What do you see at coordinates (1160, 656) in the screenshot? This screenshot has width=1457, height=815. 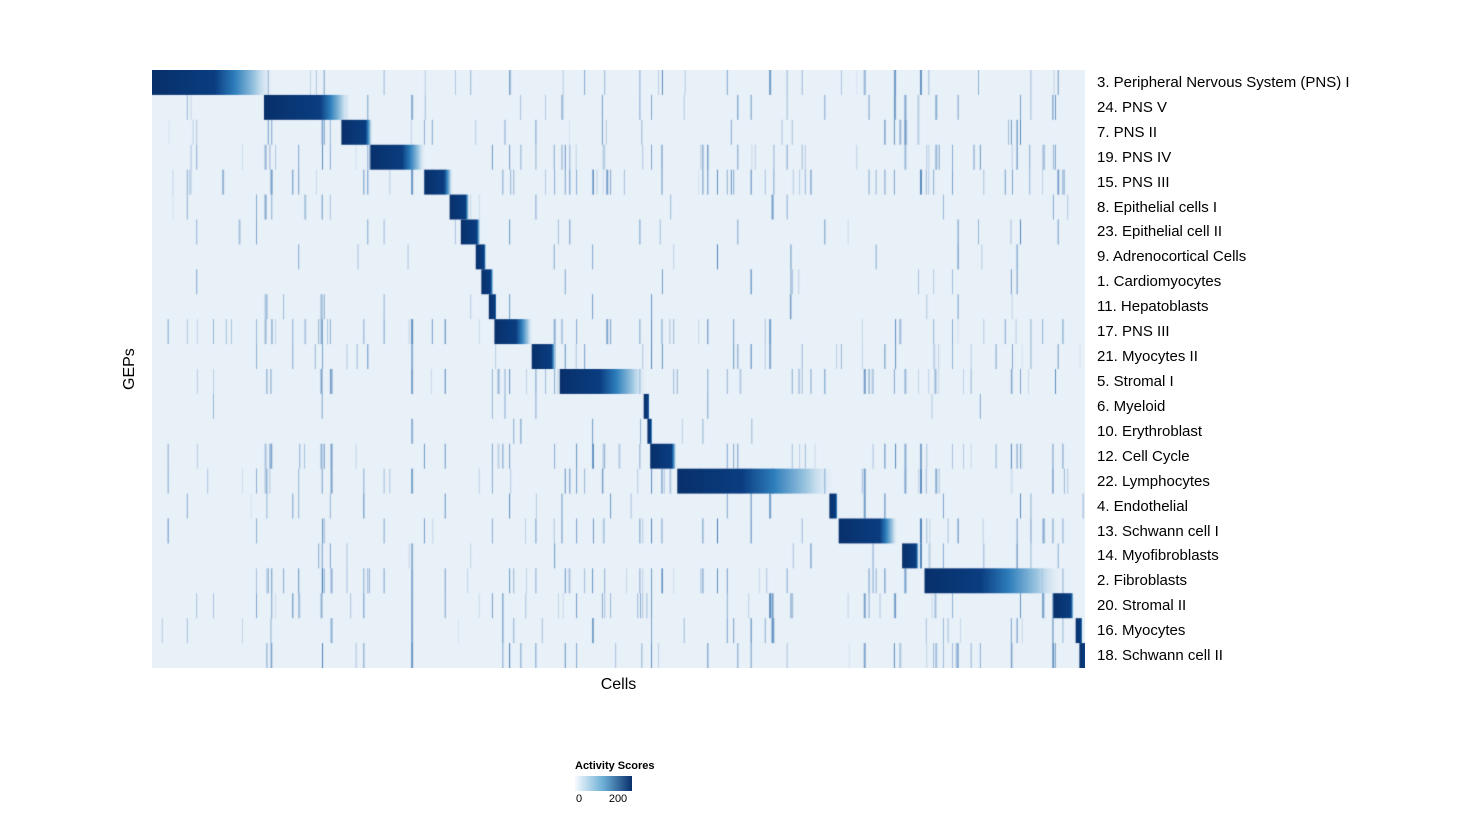 I see `row-label: 18. Schwann cell II` at bounding box center [1160, 656].